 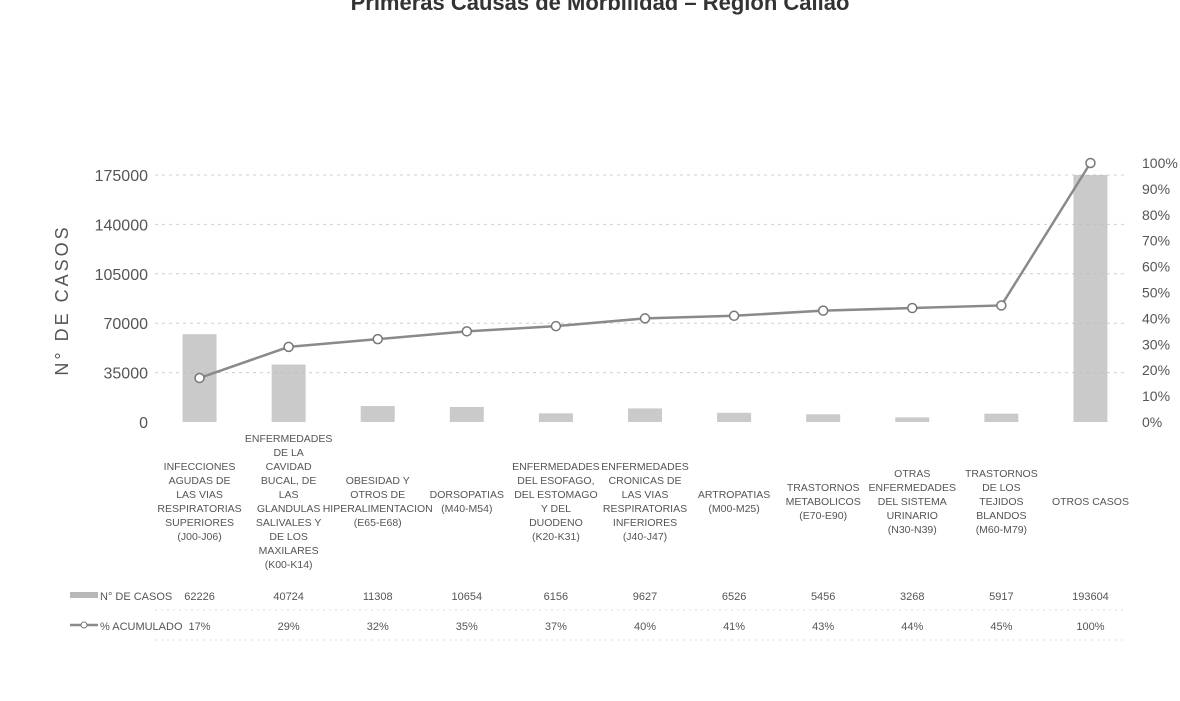 What do you see at coordinates (1156, 293) in the screenshot?
I see `y2-tick-label: 50%` at bounding box center [1156, 293].